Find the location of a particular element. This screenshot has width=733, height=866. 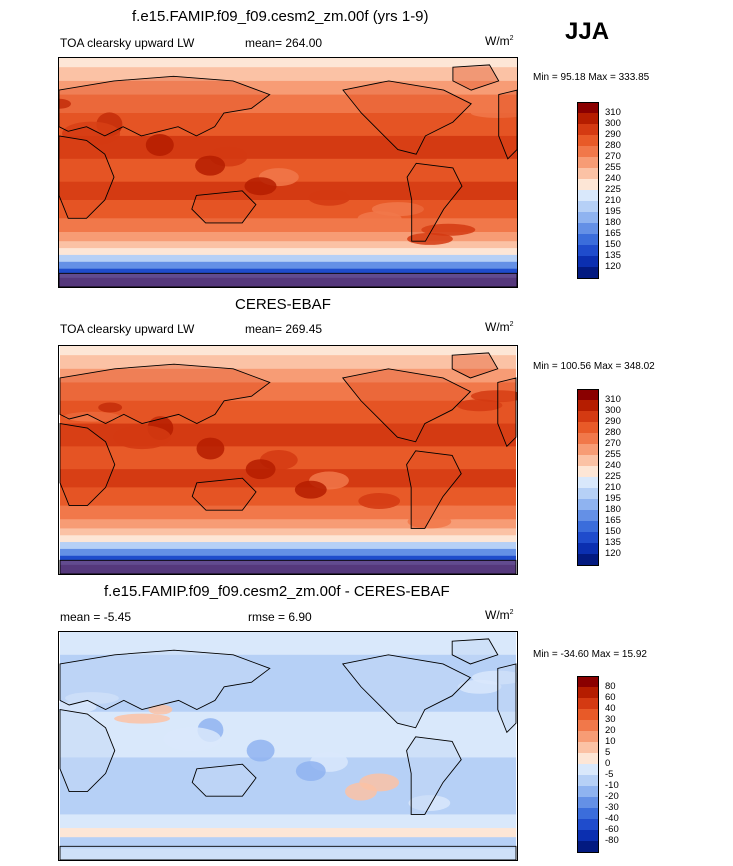

colorbar-tick-label: 40 is located at coordinates (610, 708).